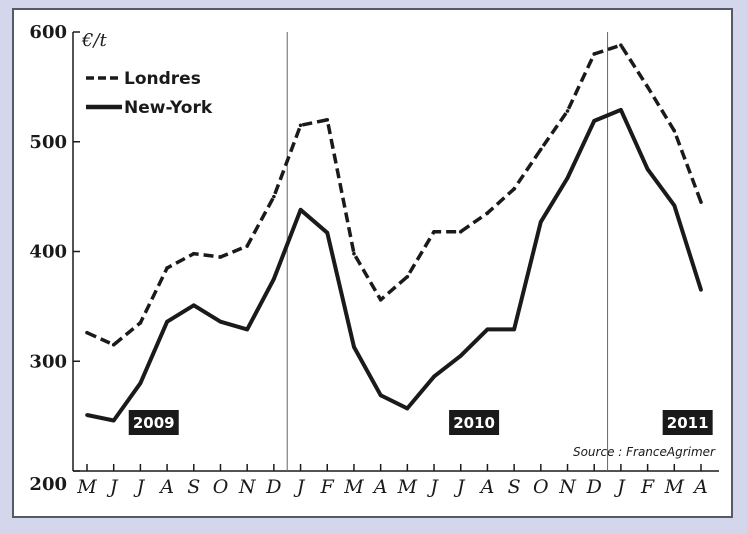 The width and height of the screenshot is (747, 534). What do you see at coordinates (168, 108) in the screenshot?
I see `legend-label: New-York` at bounding box center [168, 108].